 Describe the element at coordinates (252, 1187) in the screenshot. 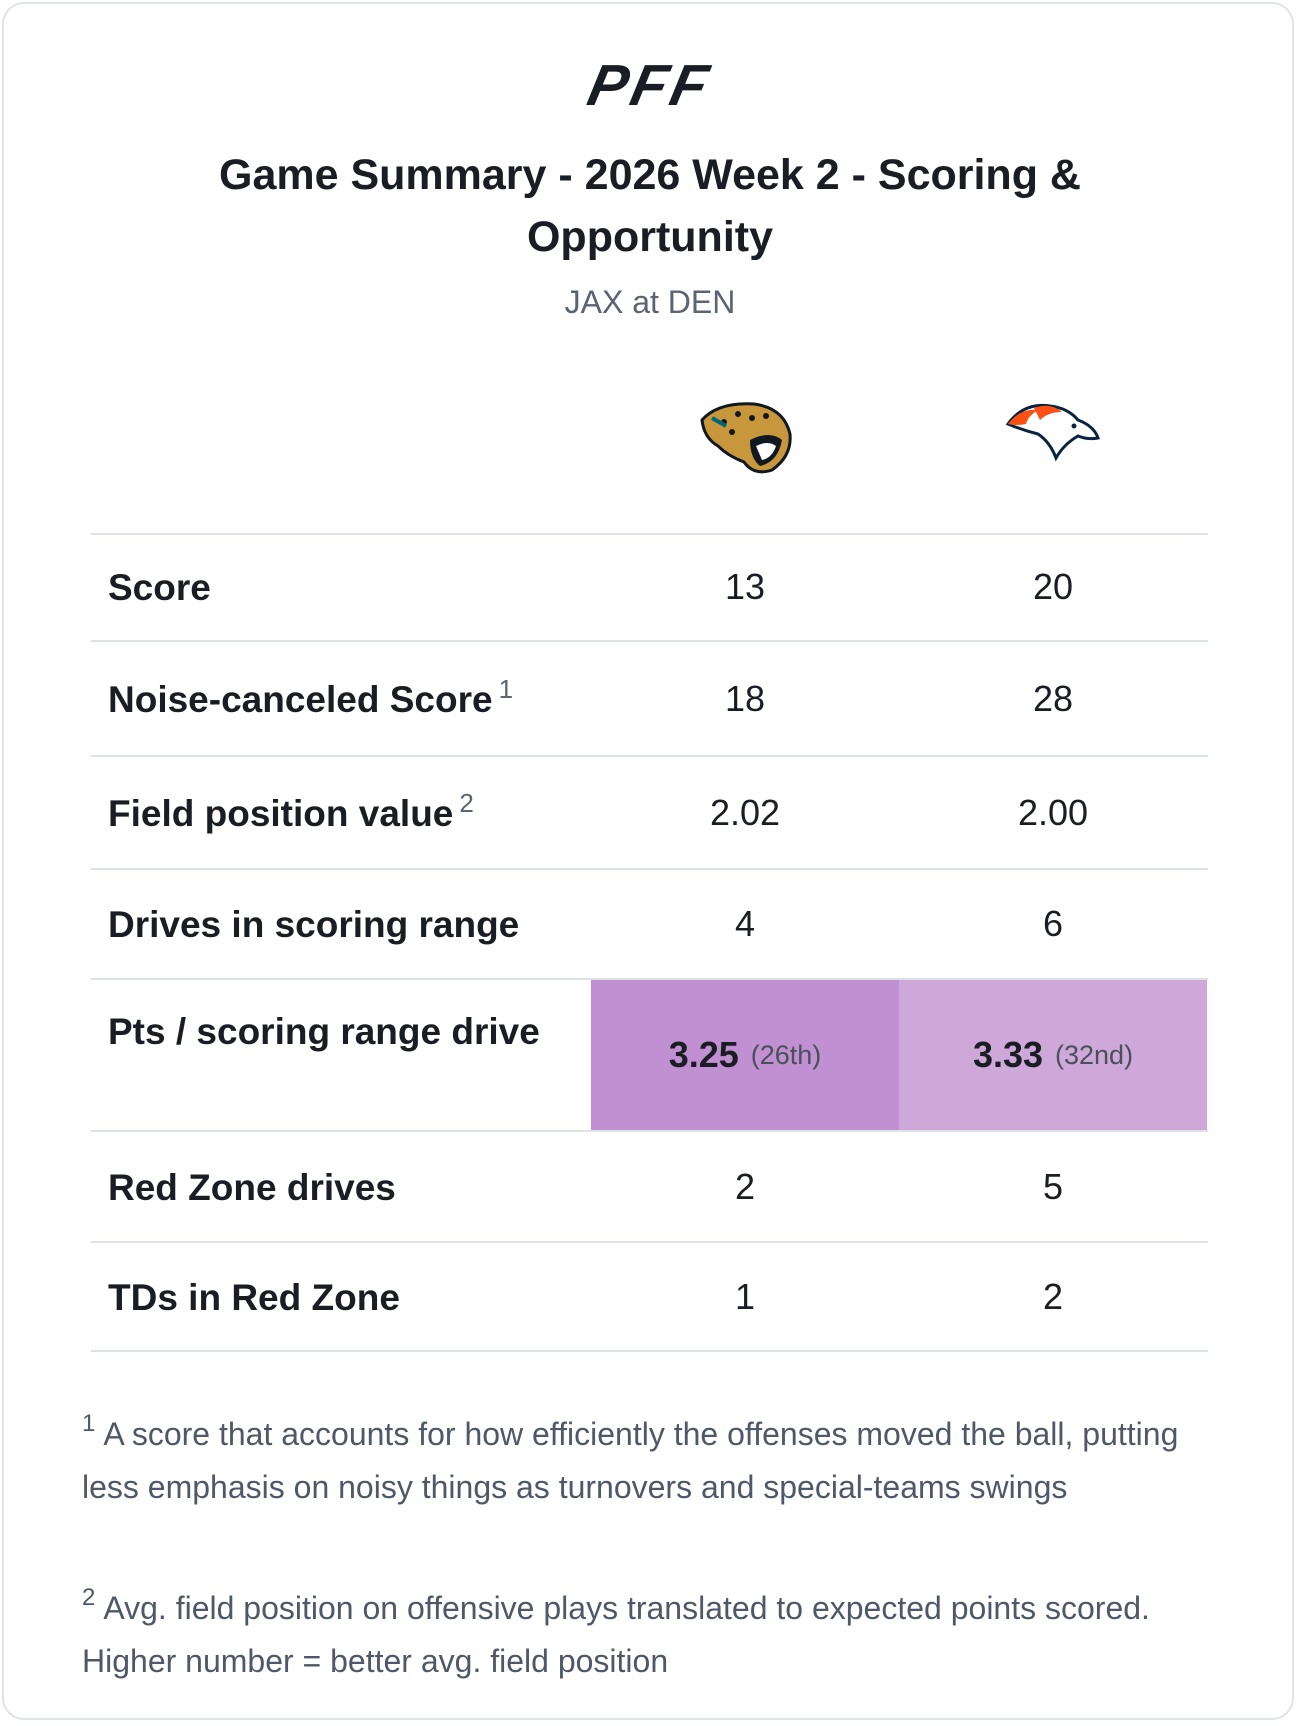

I see `row-label-text: Red Zone drives` at that location.